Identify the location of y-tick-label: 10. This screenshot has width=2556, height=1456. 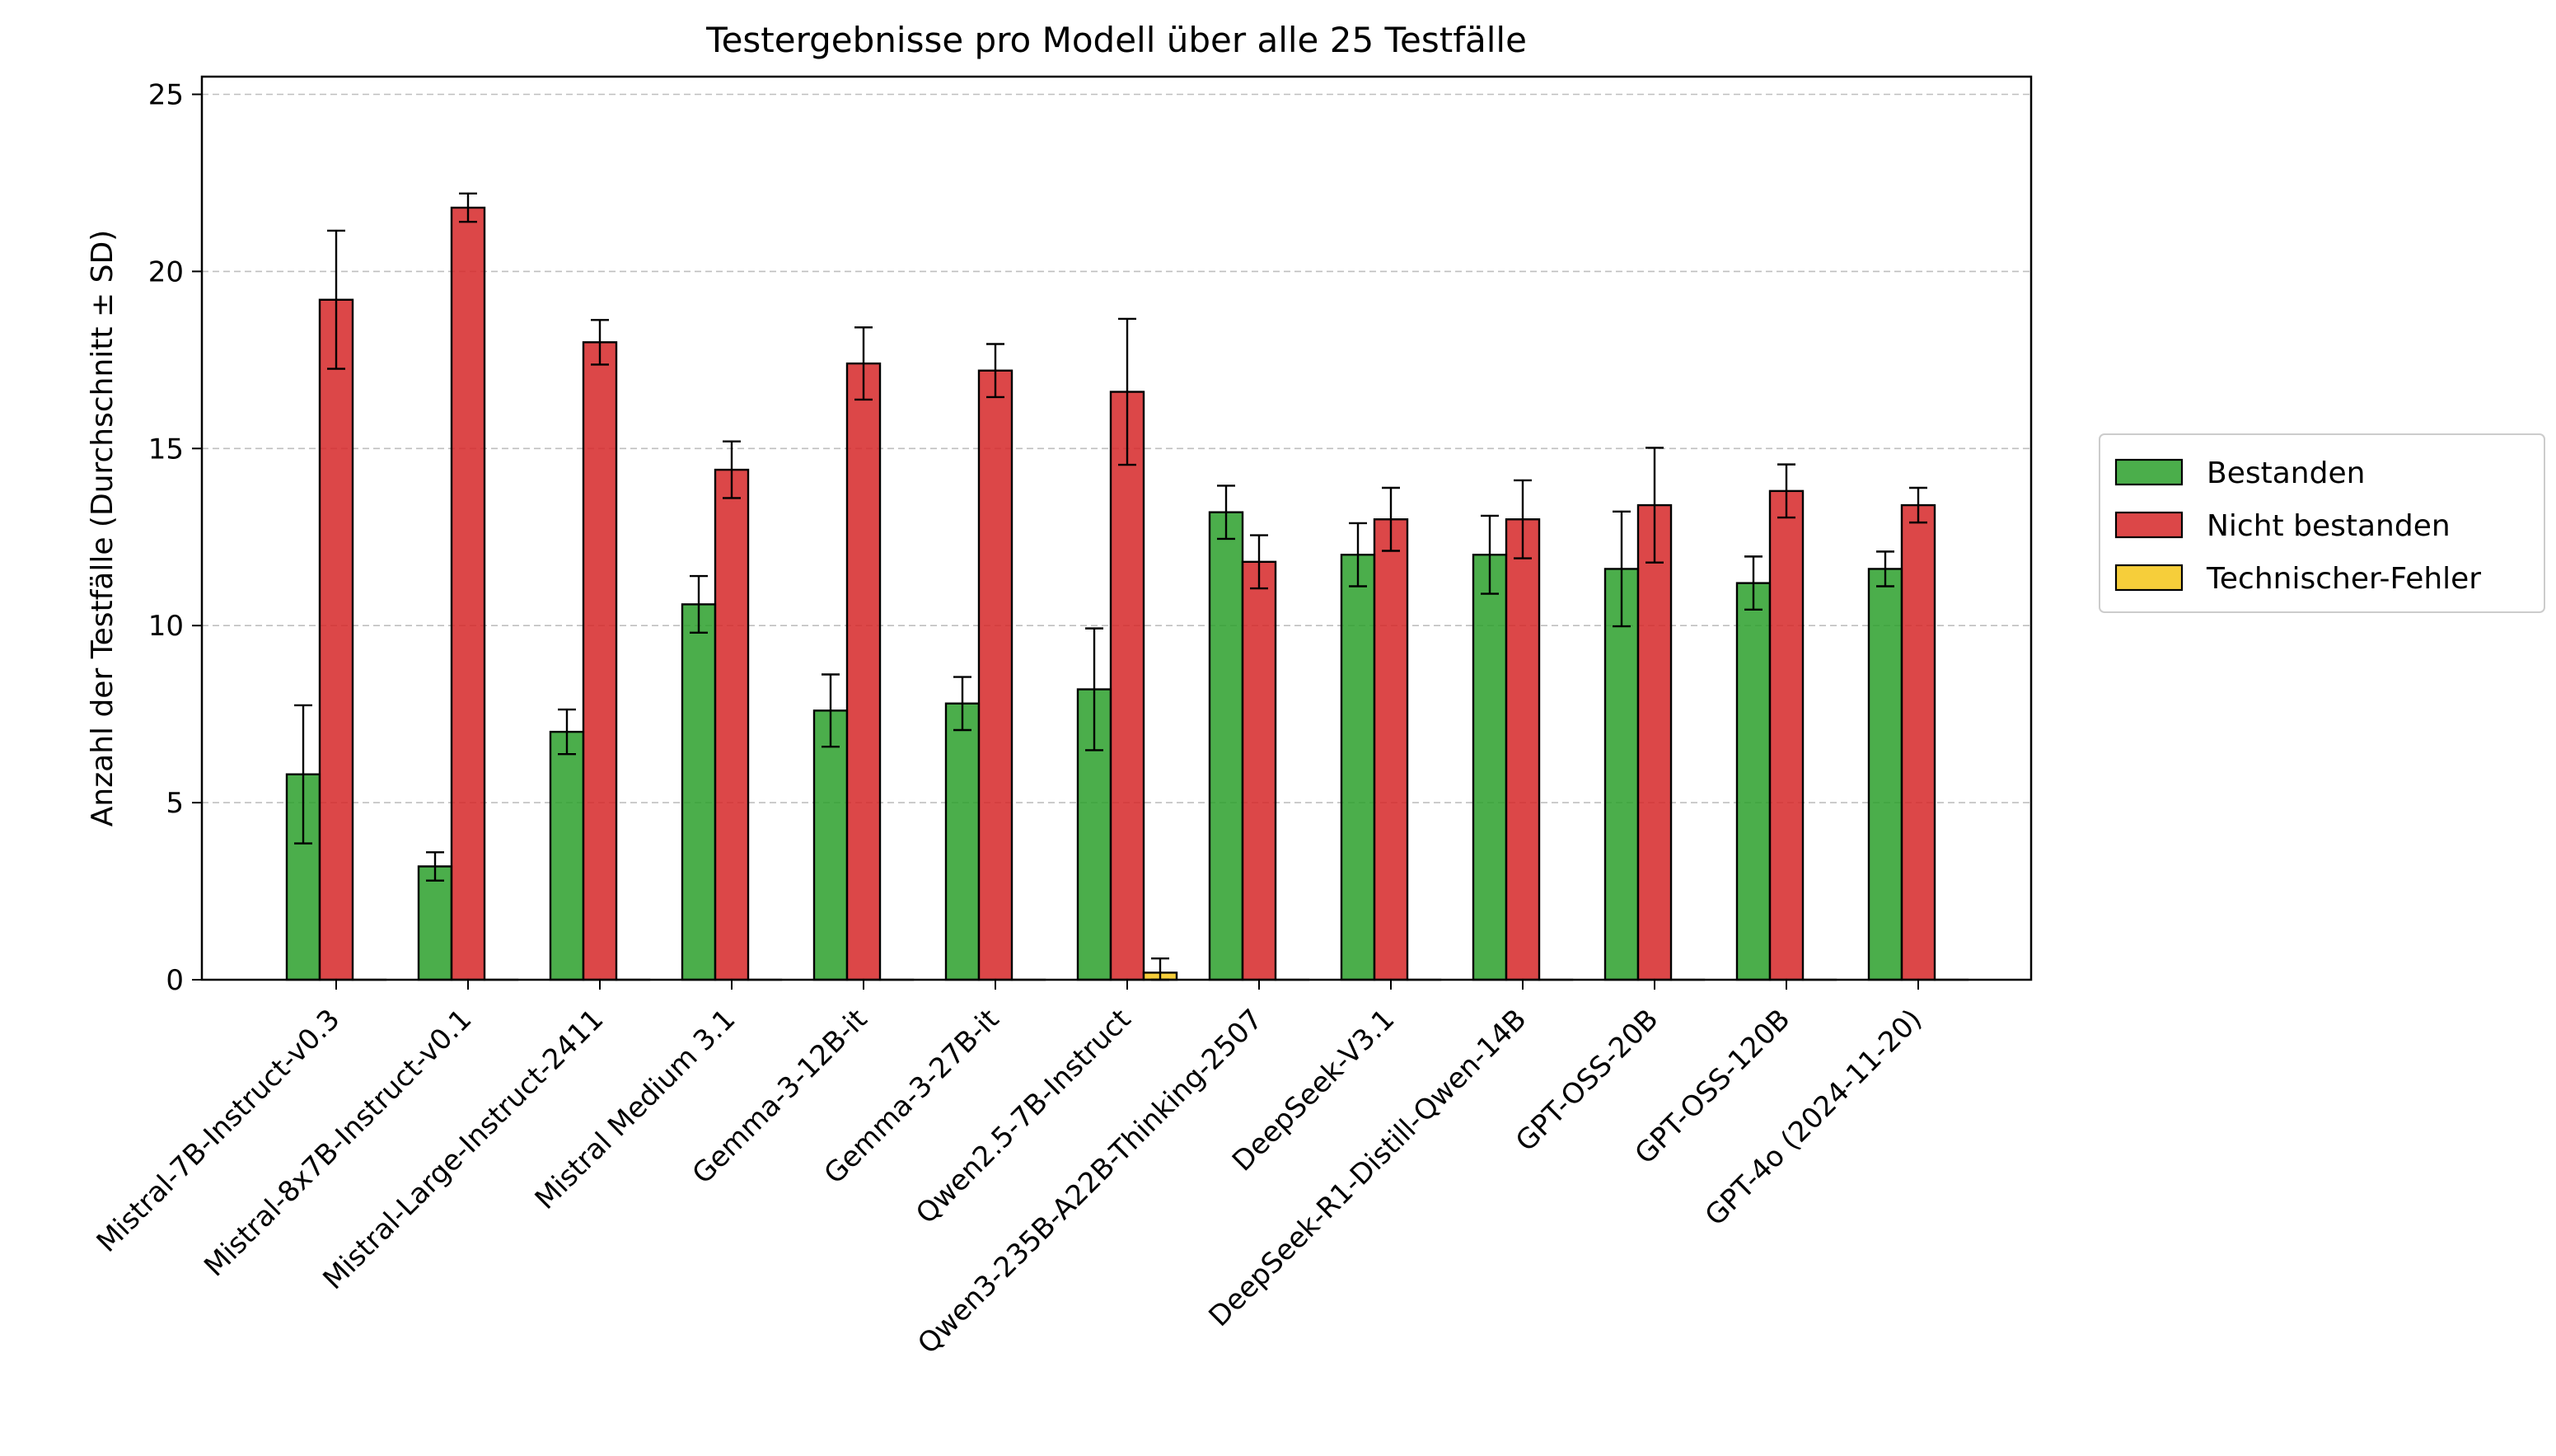
(166, 626).